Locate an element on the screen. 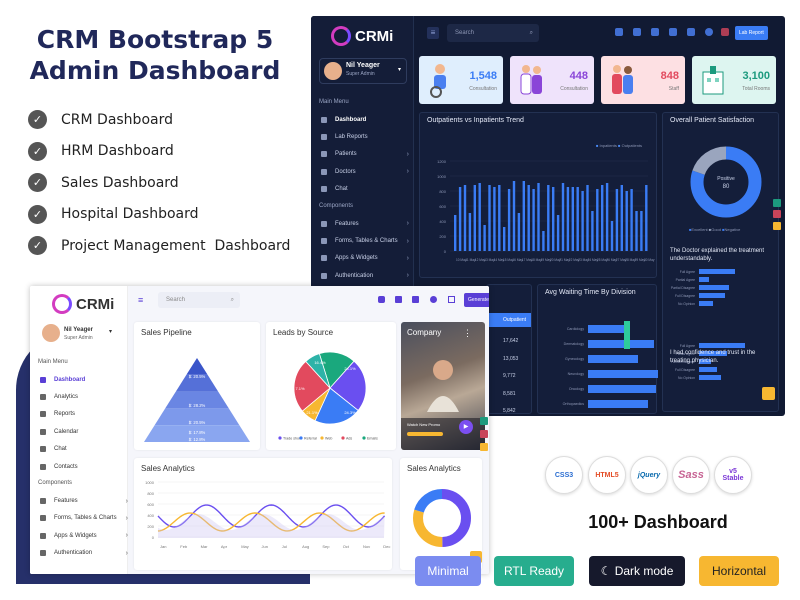  sidebar-item-analytics: Analytics is located at coordinates (83, 396).